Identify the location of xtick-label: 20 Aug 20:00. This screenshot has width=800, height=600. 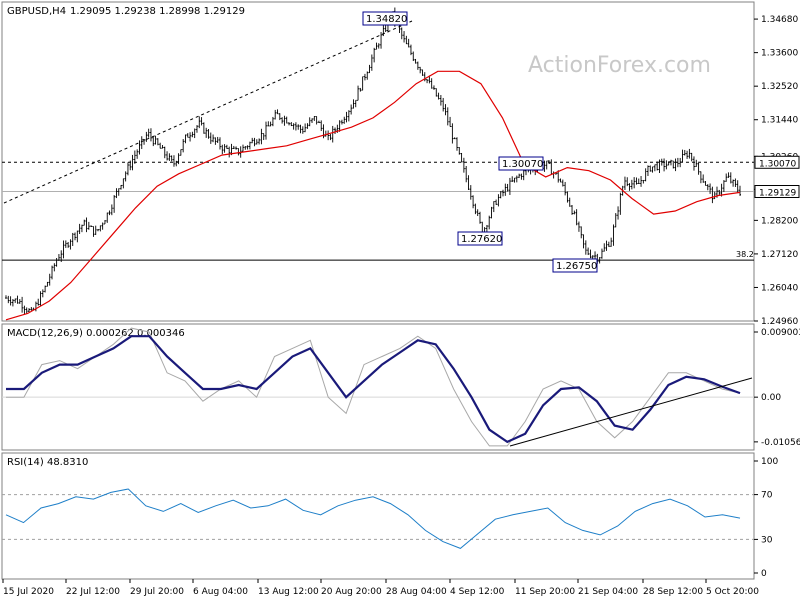
(351, 592).